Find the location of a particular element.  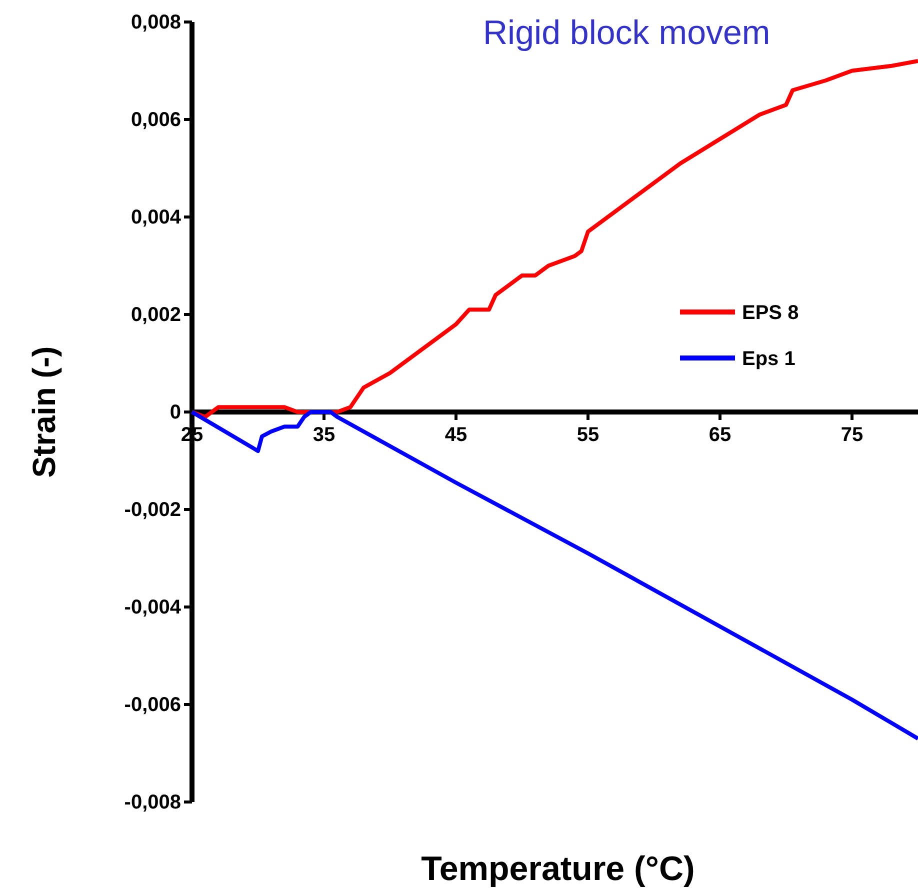

y-tick-label: 0 is located at coordinates (175, 412).